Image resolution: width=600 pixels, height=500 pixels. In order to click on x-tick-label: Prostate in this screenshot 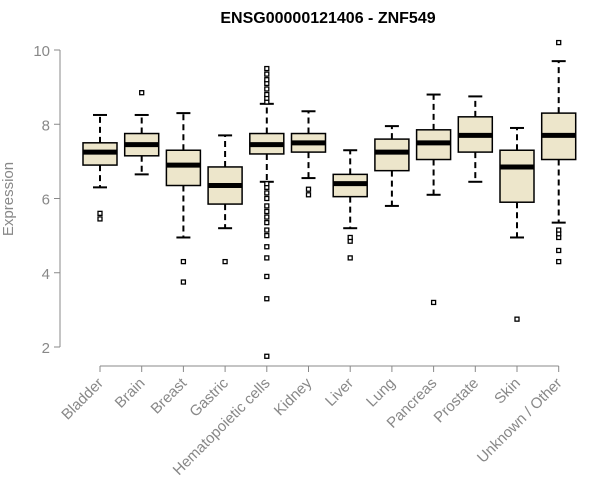, I will do `click(457, 401)`.